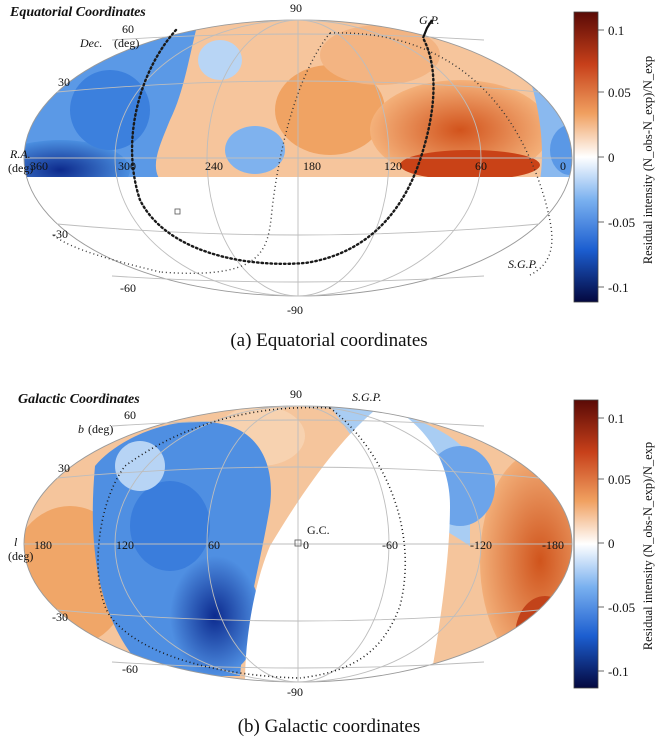  Describe the element at coordinates (329, 340) in the screenshot. I see `figure-caption: (a) Equatorial coordinates` at that location.